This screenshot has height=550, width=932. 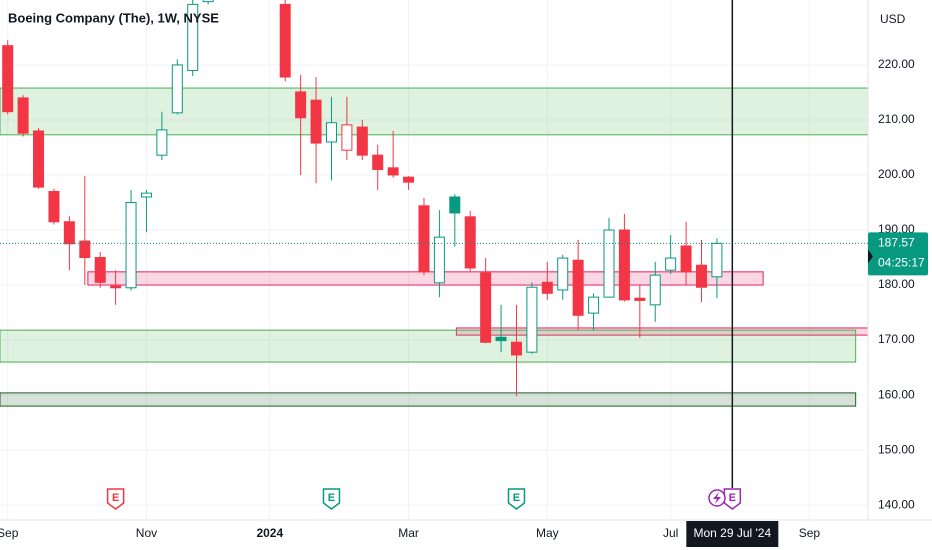 I want to click on y-tick-label: 140.00, so click(x=896, y=504).